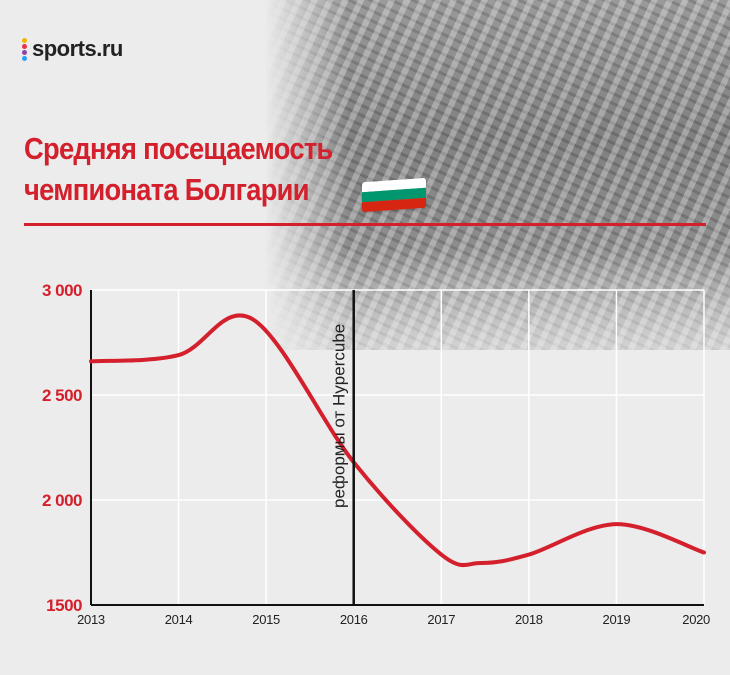 This screenshot has height=675, width=730. Describe the element at coordinates (339, 416) in the screenshot. I see `reform-annotation-label: реформы от Hypercube` at that location.